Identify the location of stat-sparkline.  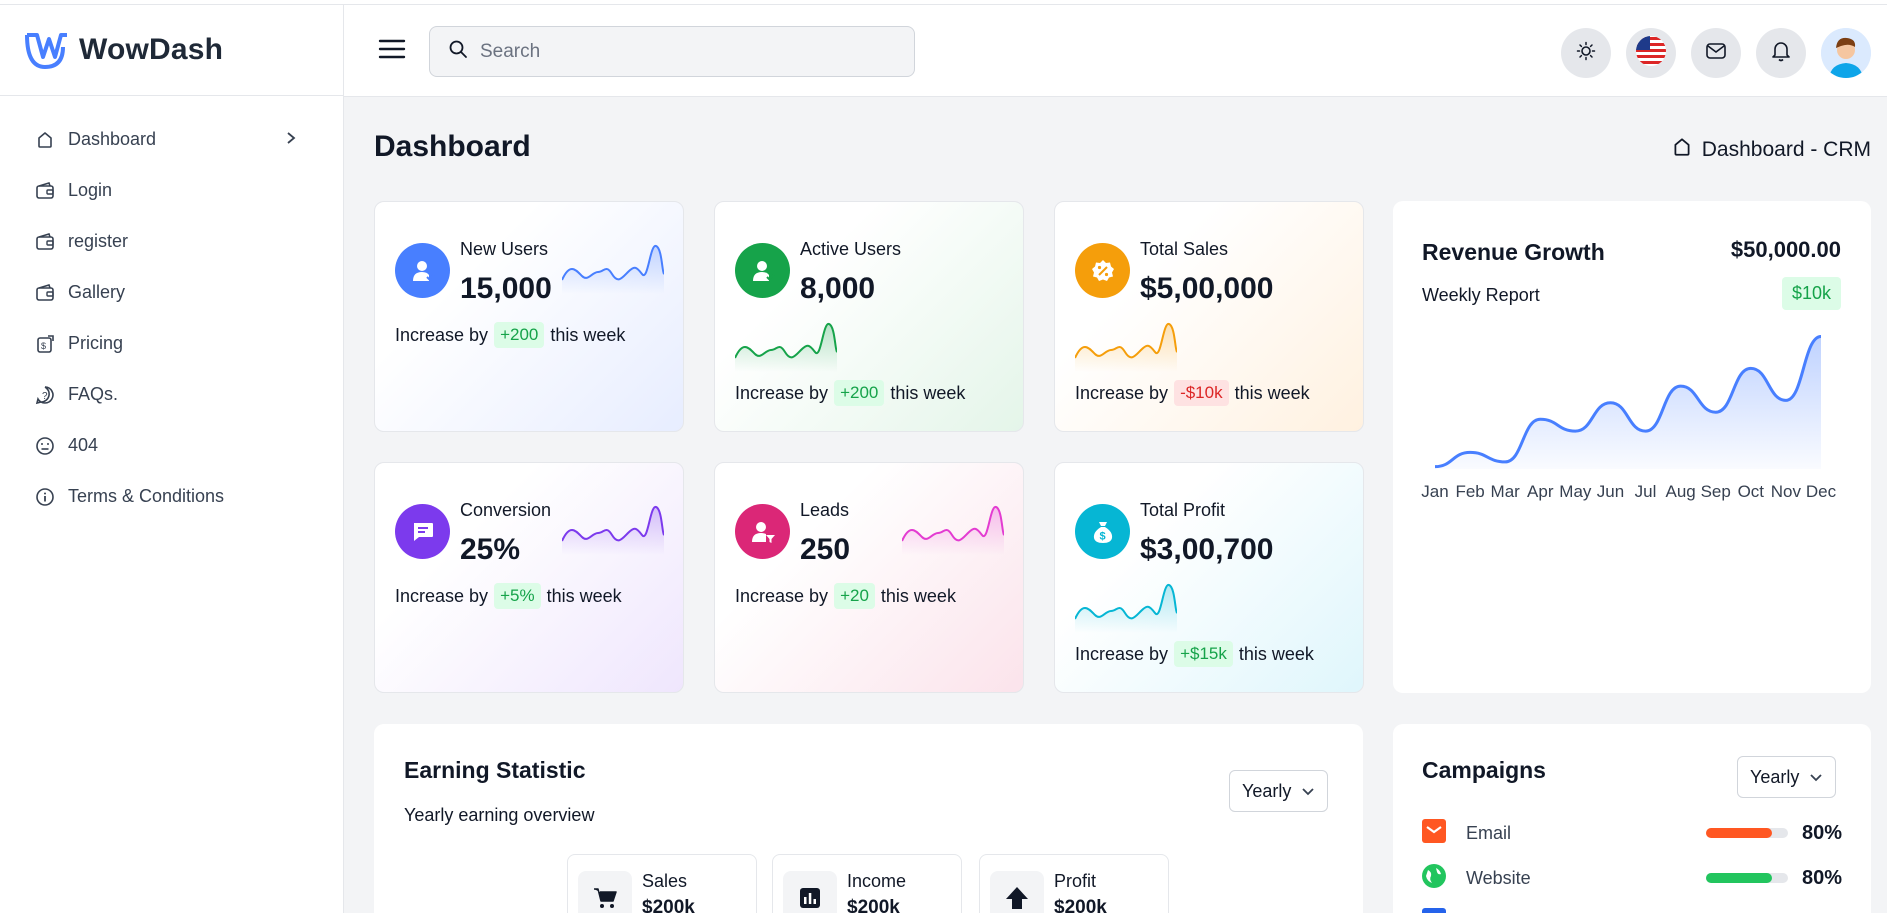
(1126, 608).